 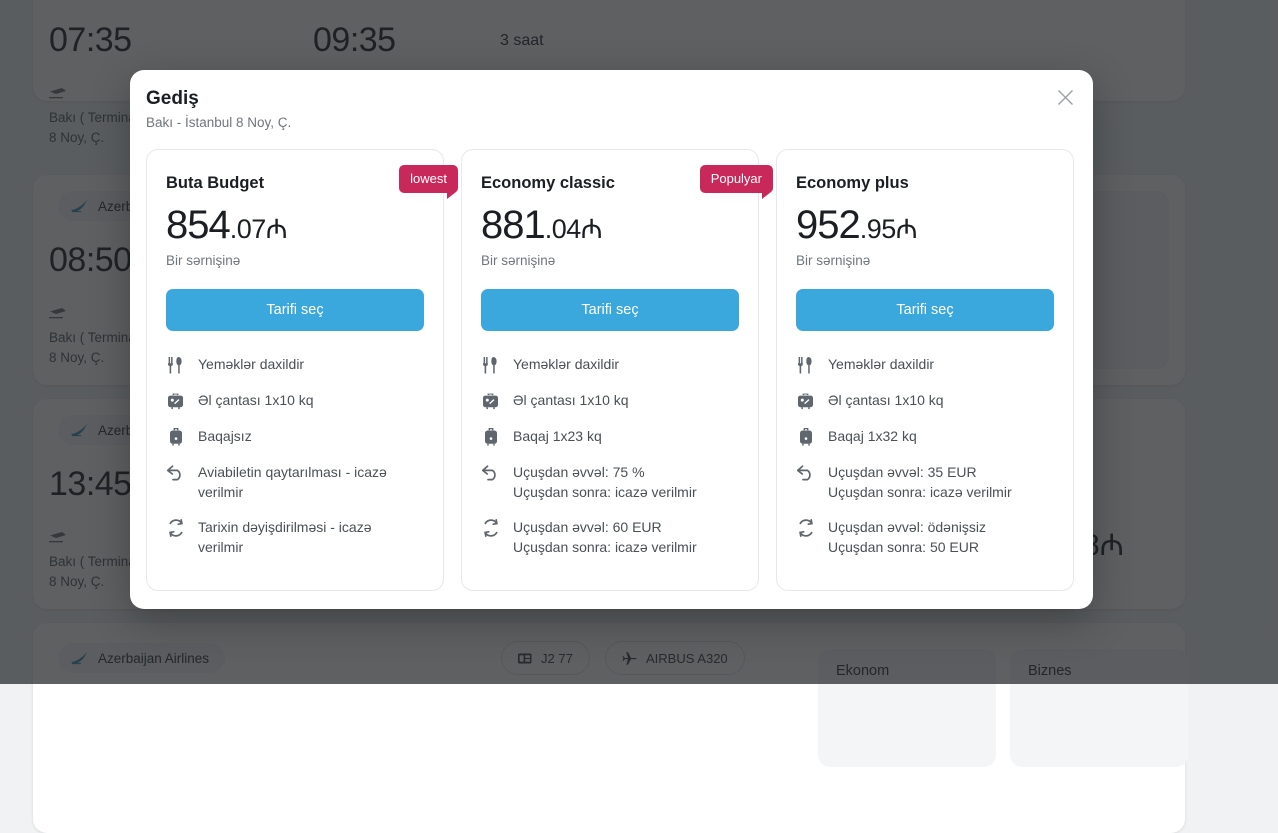 What do you see at coordinates (925, 225) in the screenshot?
I see `fare-price: 952.95₼` at bounding box center [925, 225].